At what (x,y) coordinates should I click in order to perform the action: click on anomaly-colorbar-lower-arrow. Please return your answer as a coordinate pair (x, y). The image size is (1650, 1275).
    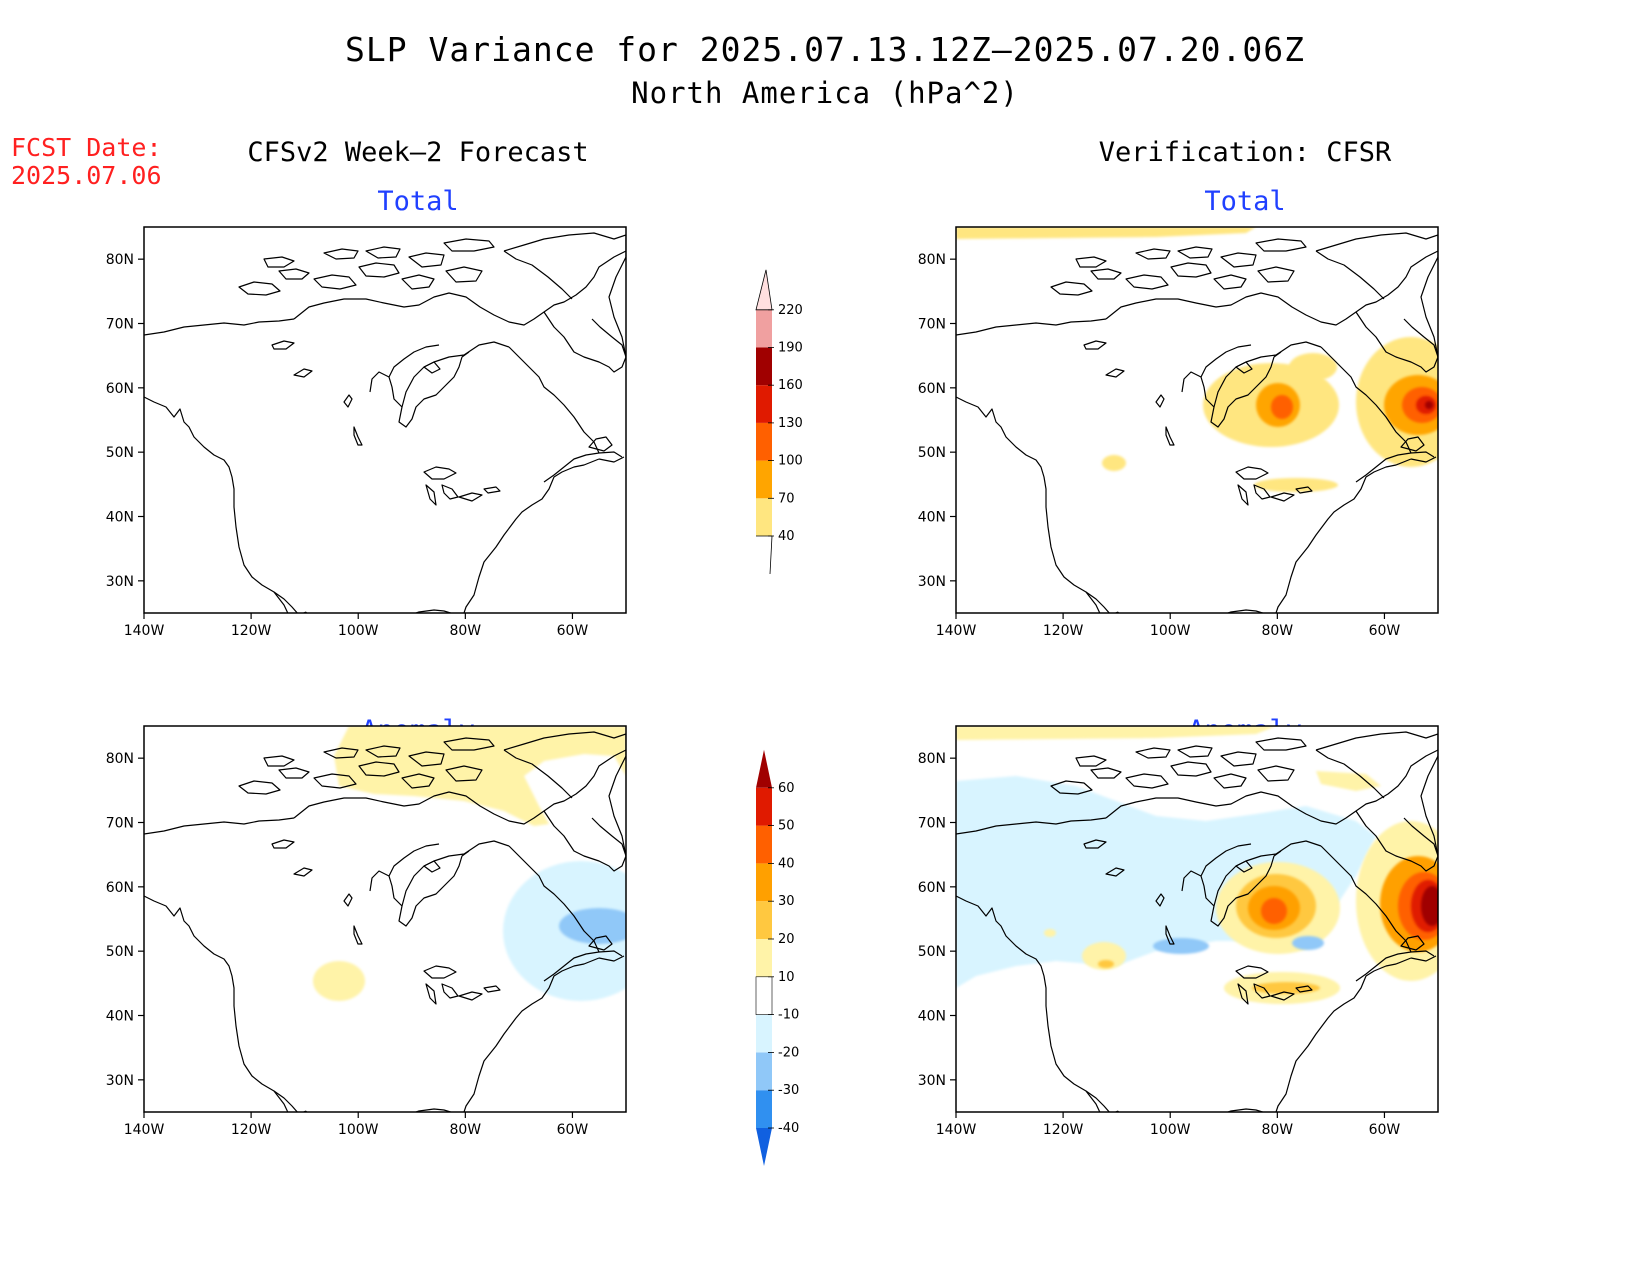
    Looking at the image, I should click on (764, 1147).